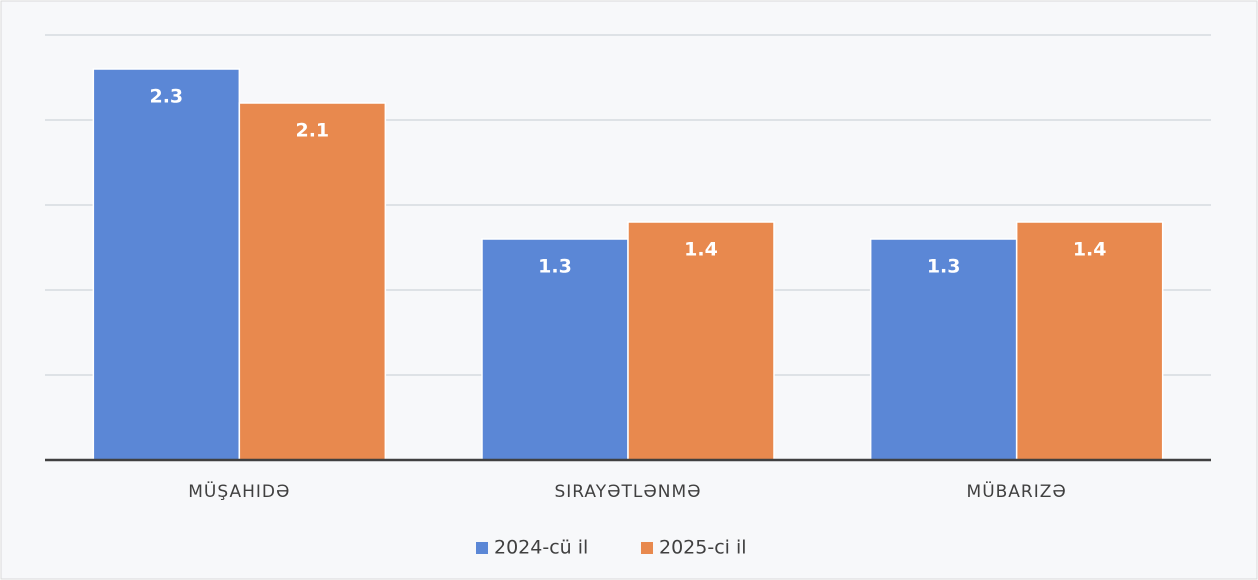 The width and height of the screenshot is (1258, 580). What do you see at coordinates (166, 97) in the screenshot?
I see `data-label: 2.3` at bounding box center [166, 97].